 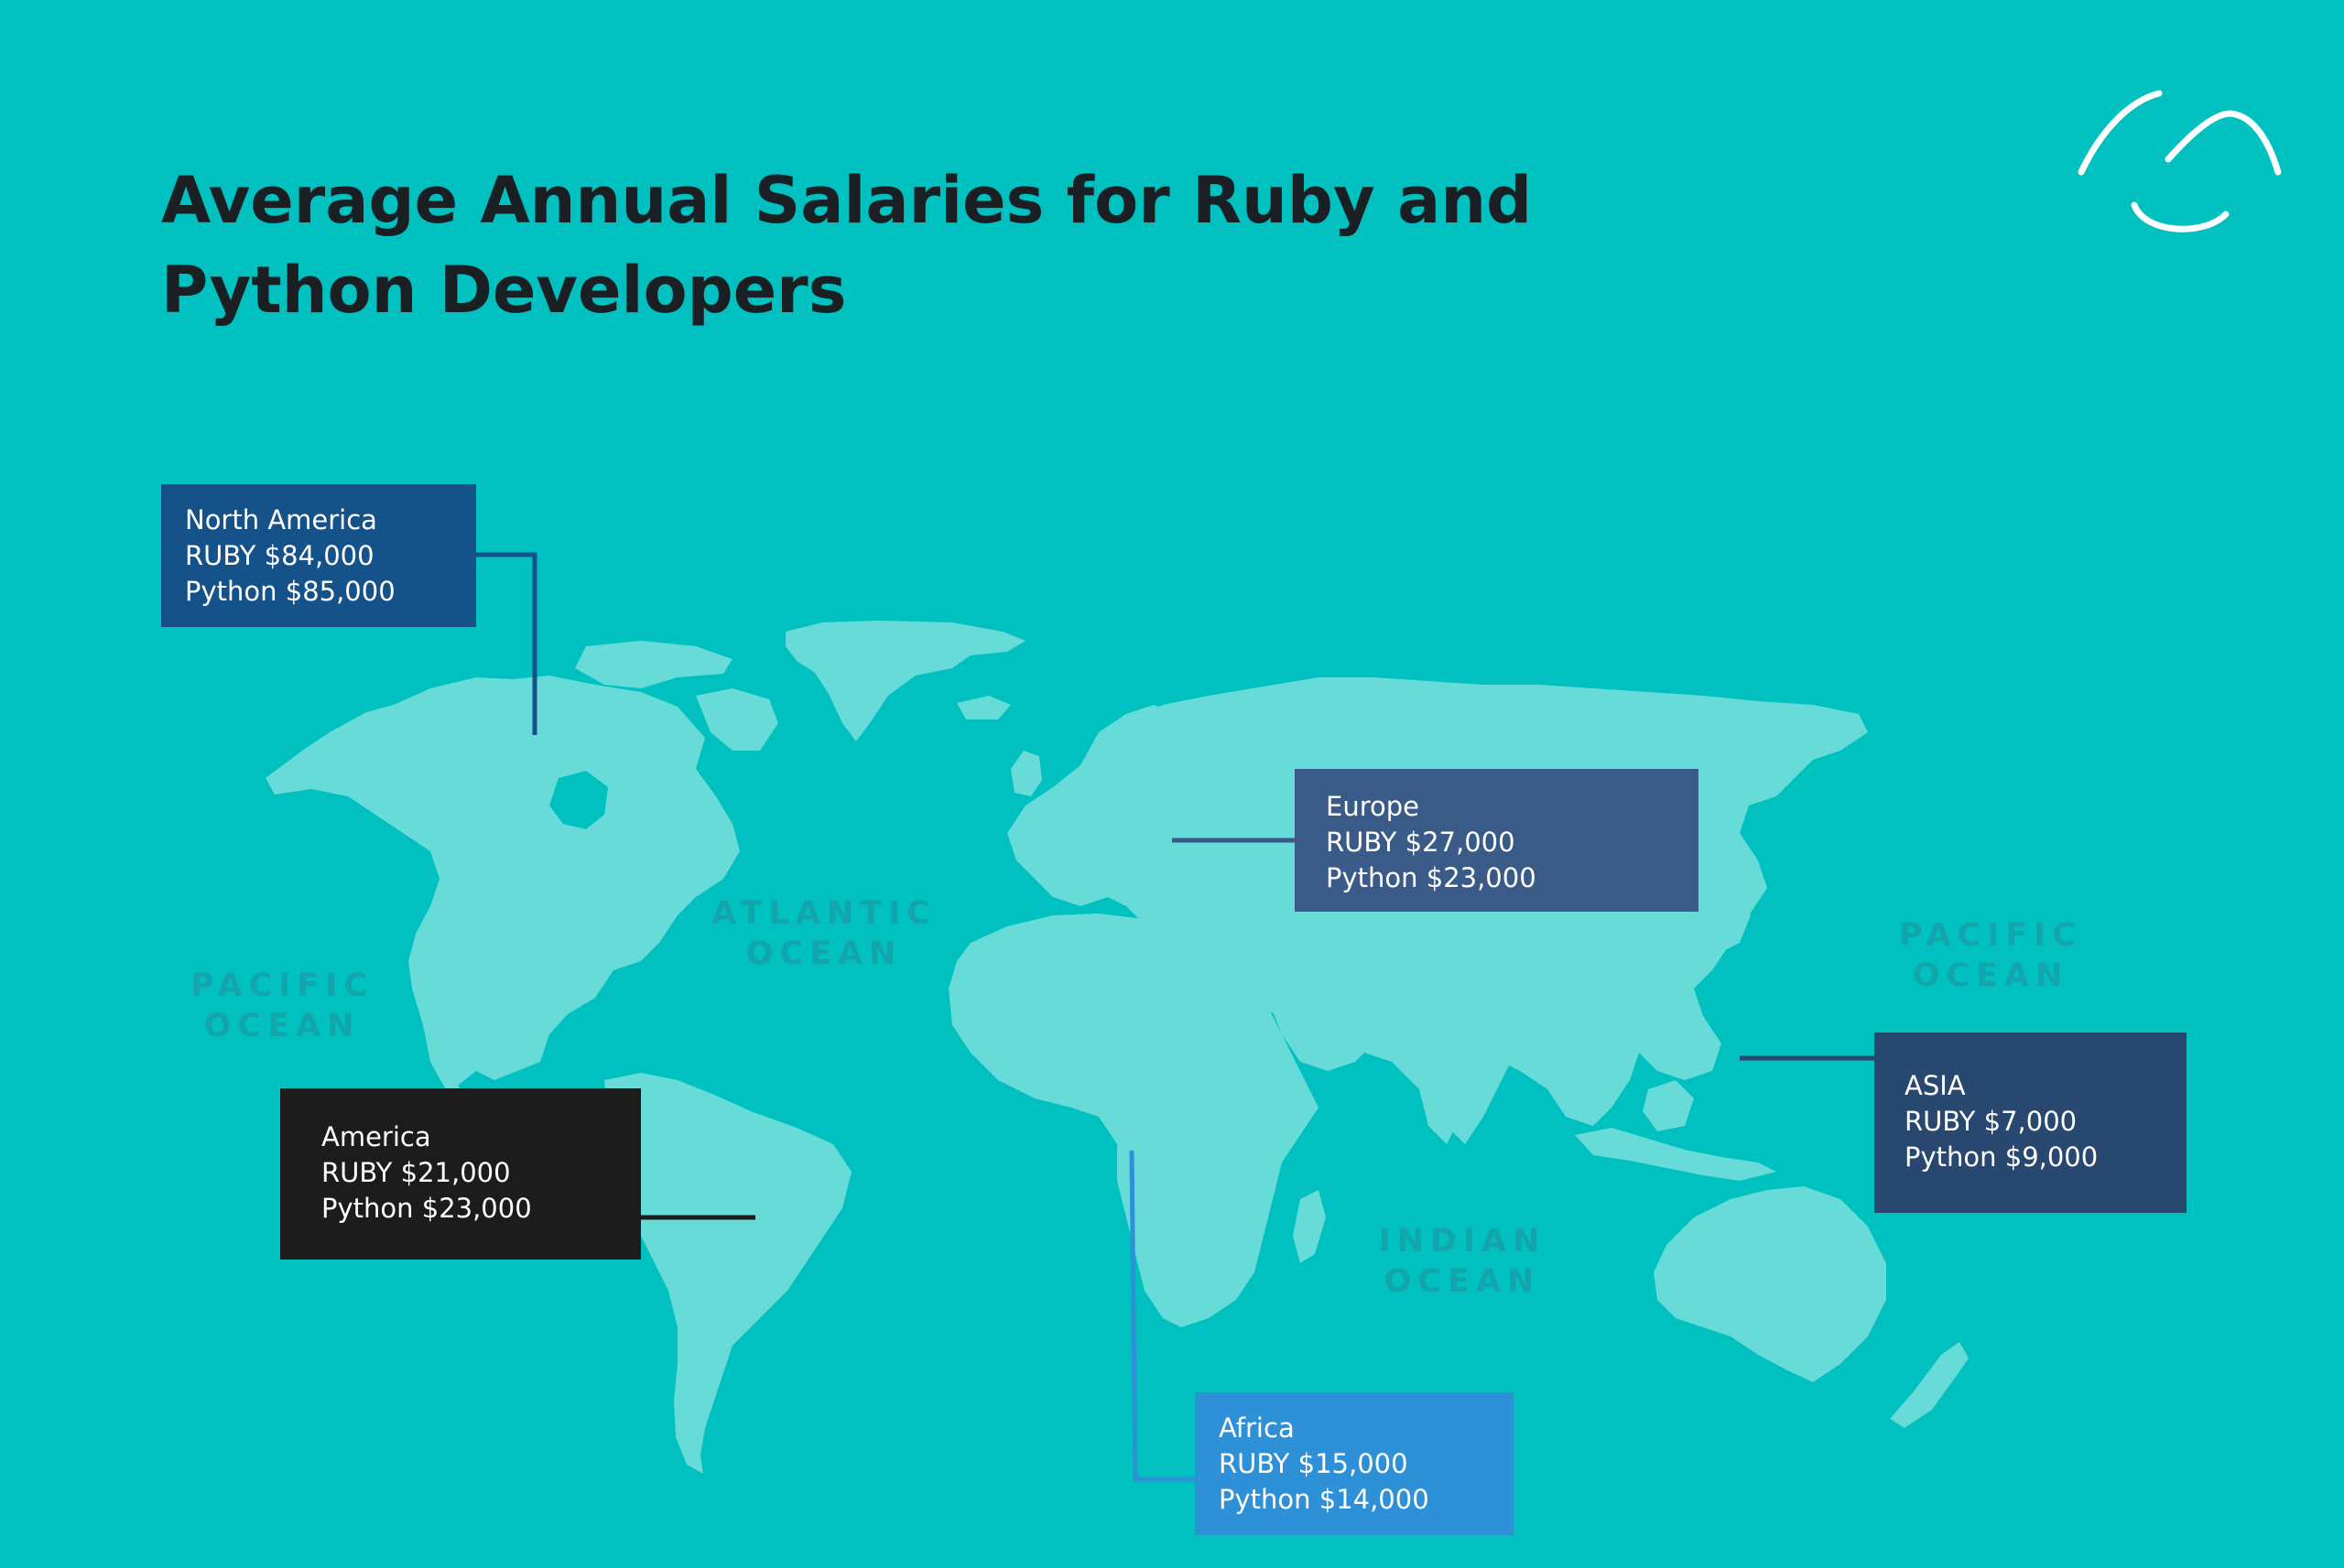 What do you see at coordinates (1162, 1316) in the screenshot?
I see `leader-africa` at bounding box center [1162, 1316].